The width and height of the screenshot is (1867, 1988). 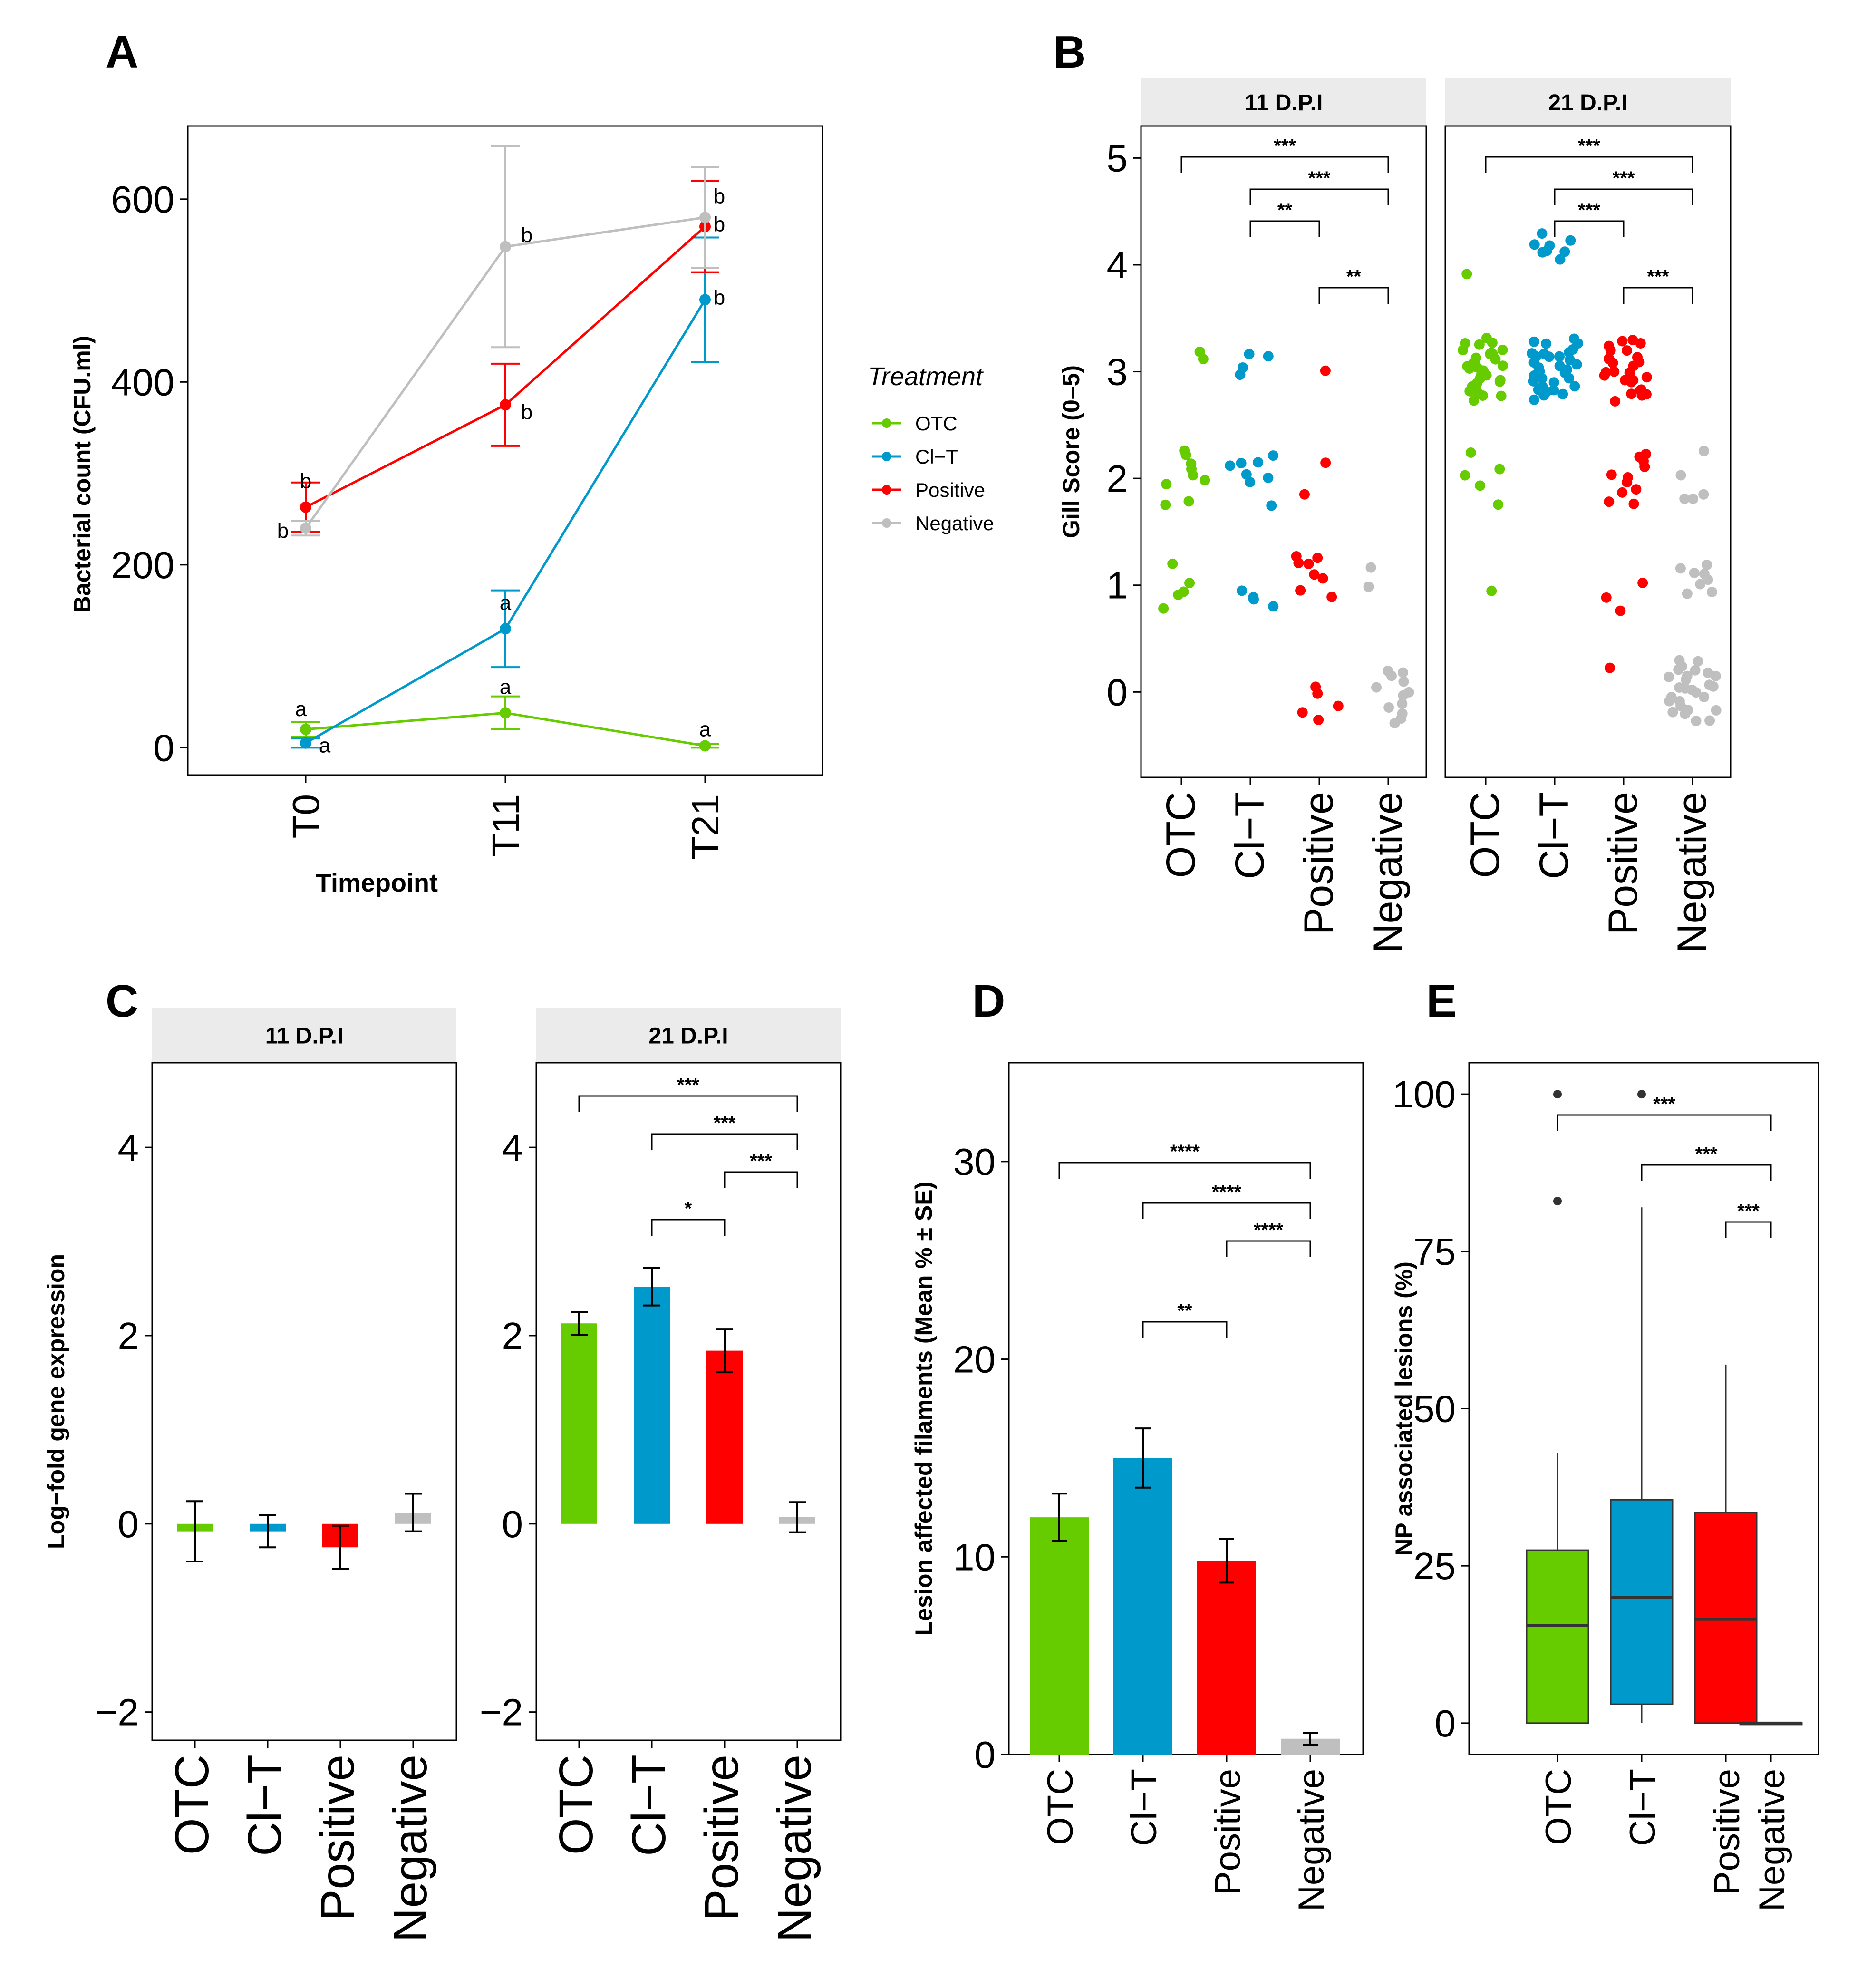 I want to click on panel-a-y-axis-title: Bacterial count (CFU.ml), so click(x=83, y=474).